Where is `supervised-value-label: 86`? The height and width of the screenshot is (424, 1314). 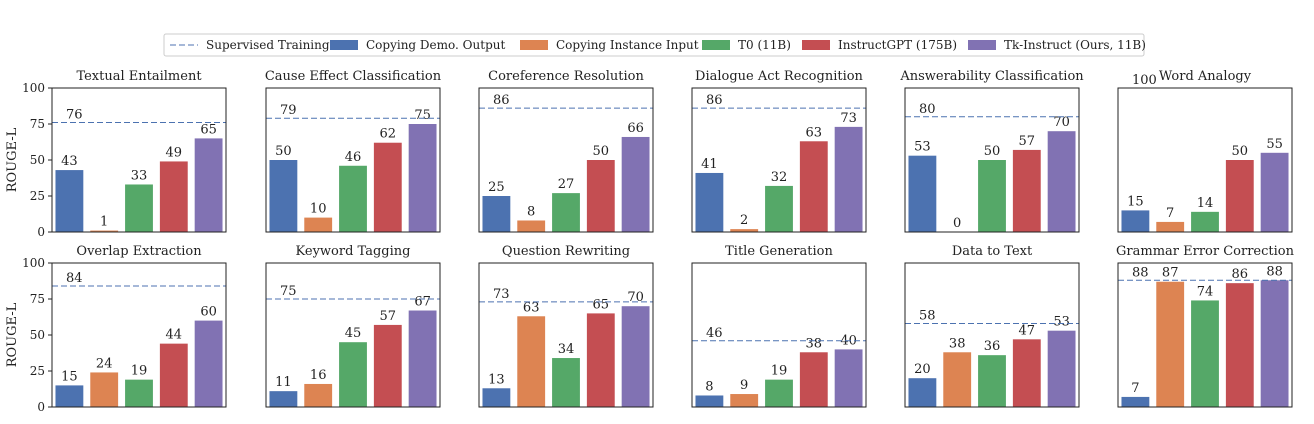 supervised-value-label: 86 is located at coordinates (501, 100).